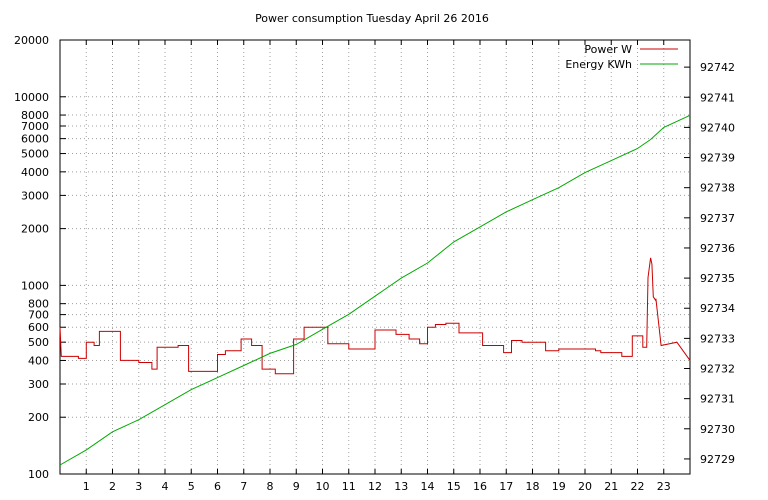 The height and width of the screenshot is (500, 768). Describe the element at coordinates (638, 486) in the screenshot. I see `x-tick-label: 22` at that location.